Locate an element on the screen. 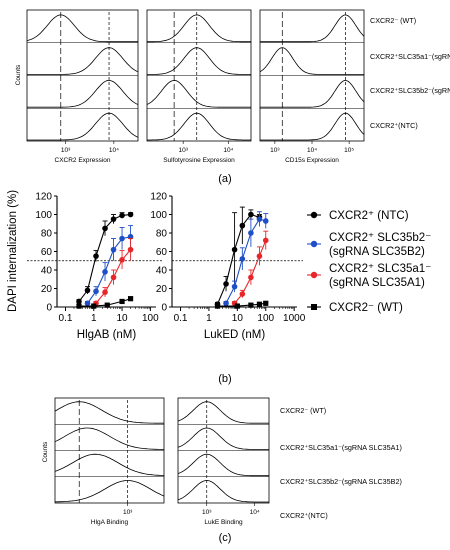  histogram-xlabel: HlgA Binding is located at coordinates (110, 522).